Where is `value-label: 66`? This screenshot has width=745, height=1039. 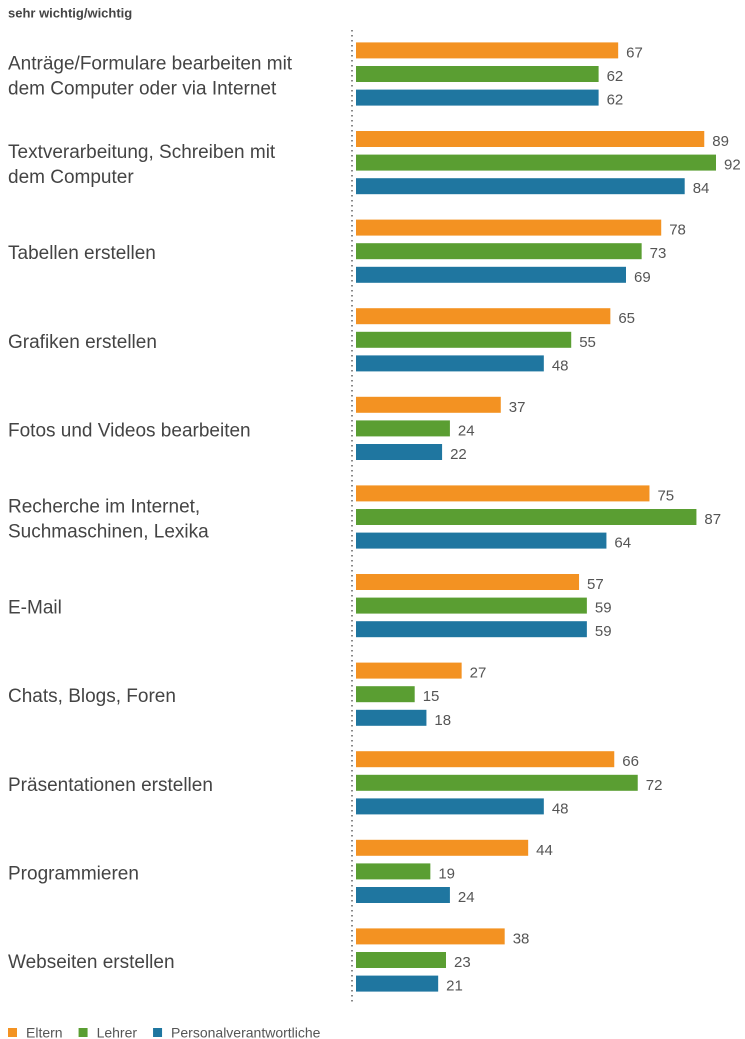
value-label: 66 is located at coordinates (630, 761).